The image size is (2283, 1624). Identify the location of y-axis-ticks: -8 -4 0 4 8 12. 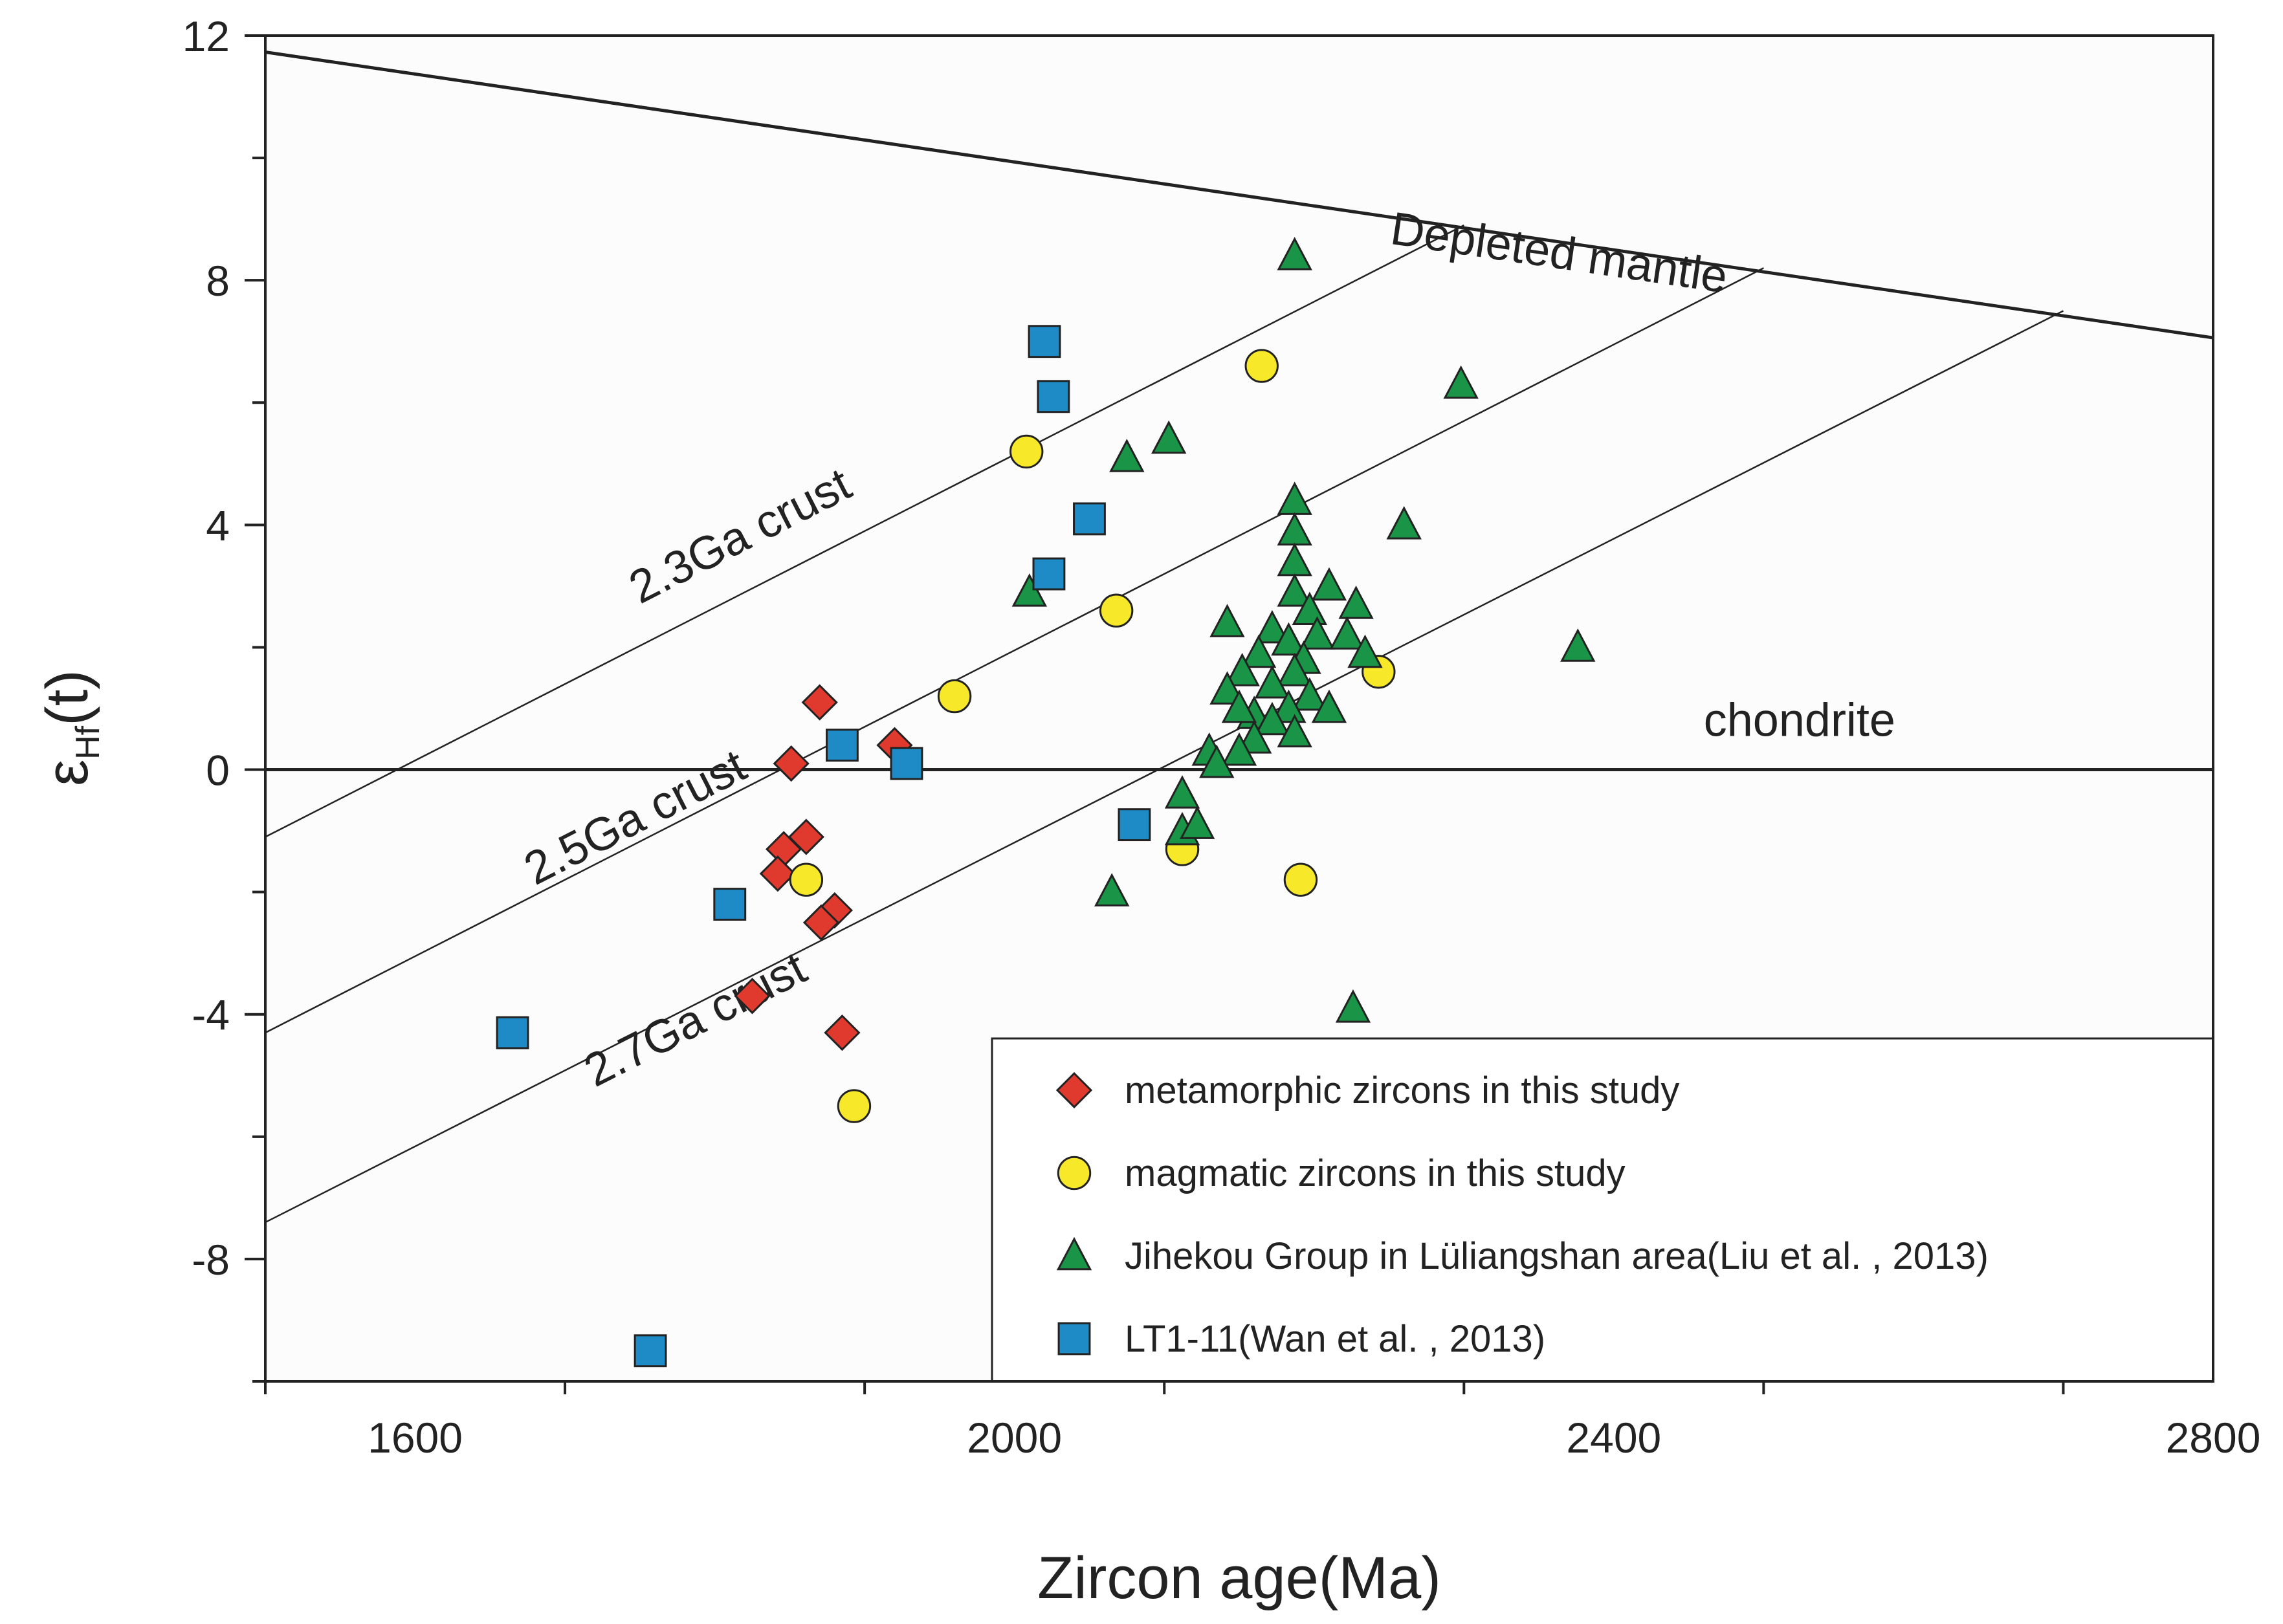
(223, 697).